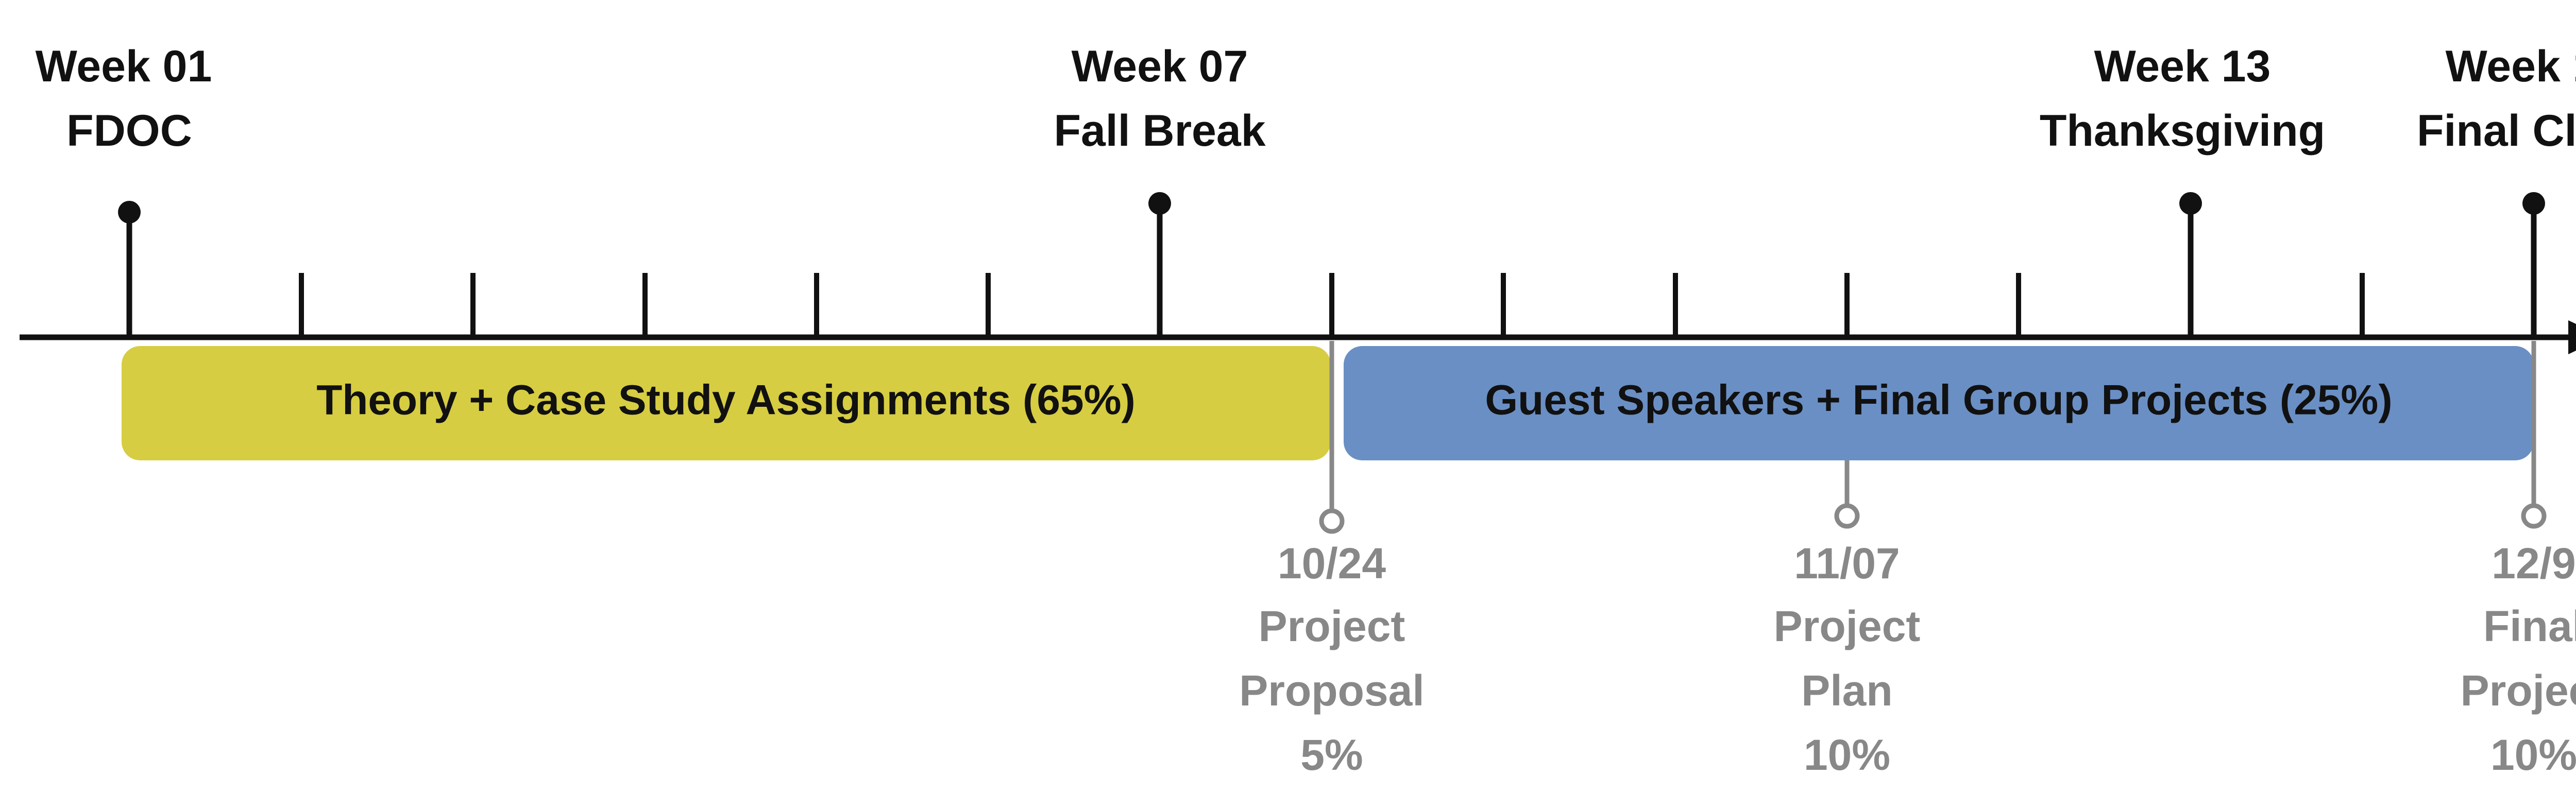 Image resolution: width=2576 pixels, height=810 pixels. I want to click on deadline-12-9-line-2: Project, so click(2518, 690).